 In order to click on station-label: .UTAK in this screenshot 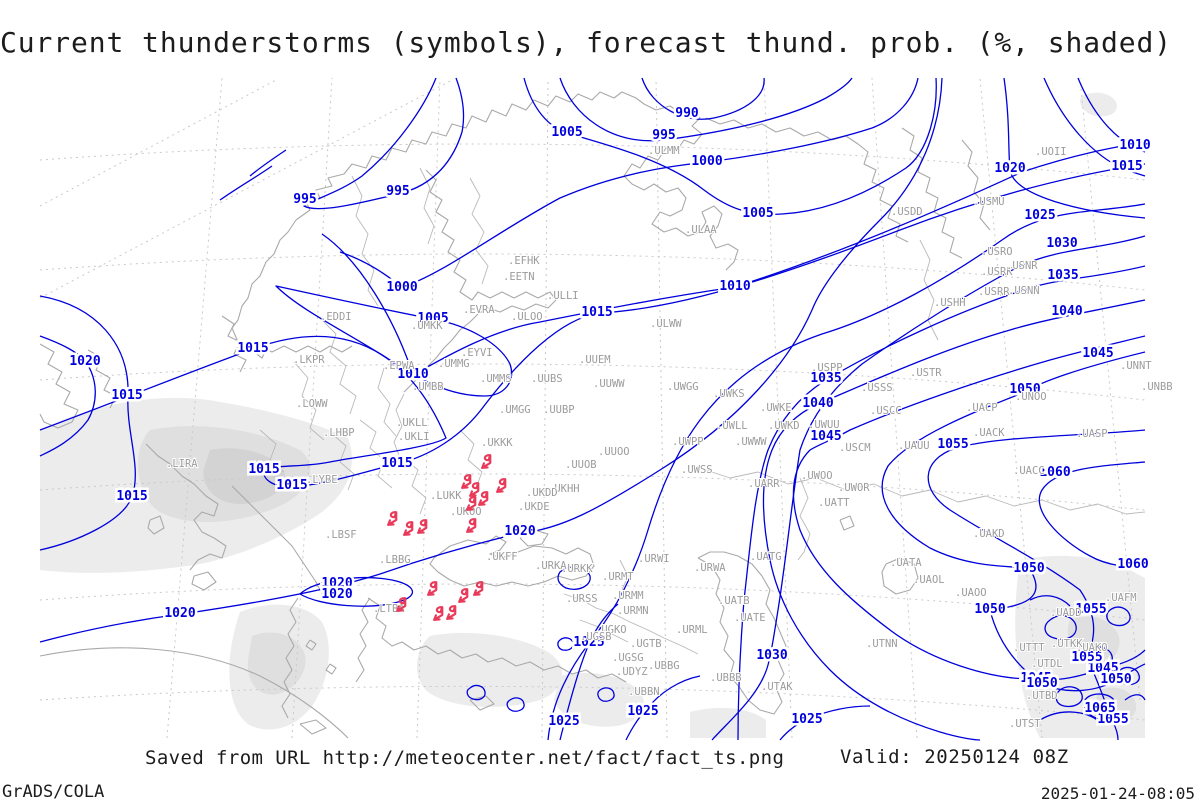, I will do `click(777, 687)`.